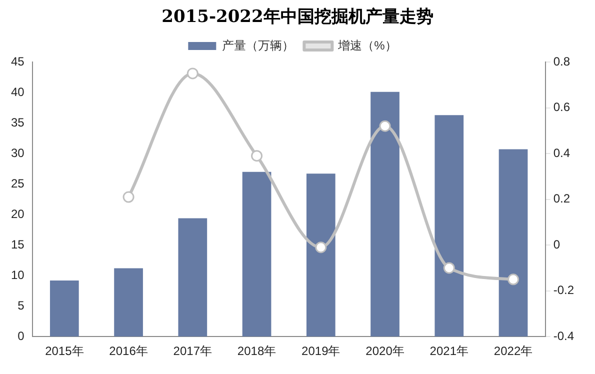 The image size is (595, 374). I want to click on y-tick-label: 45, so click(17, 61).